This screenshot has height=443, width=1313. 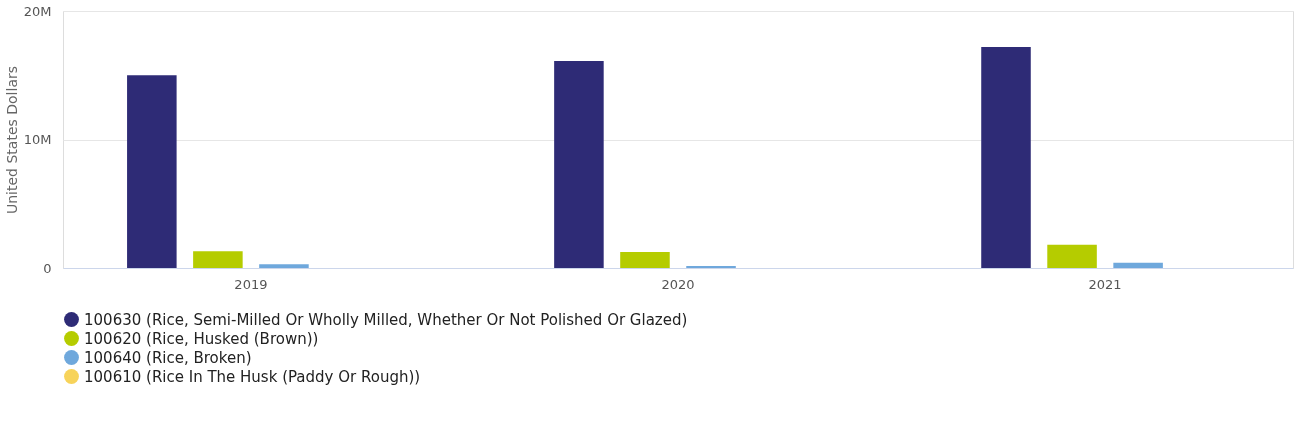 I want to click on x-tick-label: 2019, so click(x=251, y=284).